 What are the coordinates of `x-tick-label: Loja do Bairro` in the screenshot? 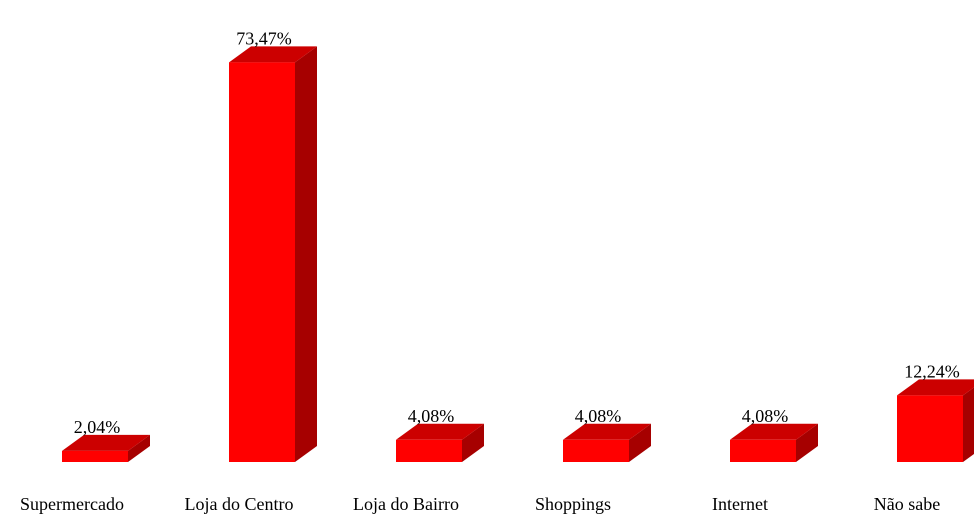 It's located at (406, 504).